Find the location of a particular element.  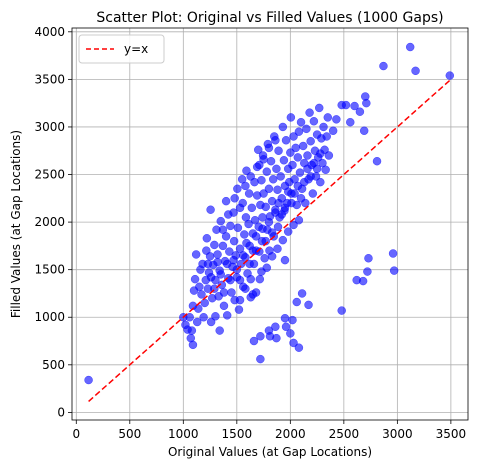

legend: y=x is located at coordinates (121, 49).